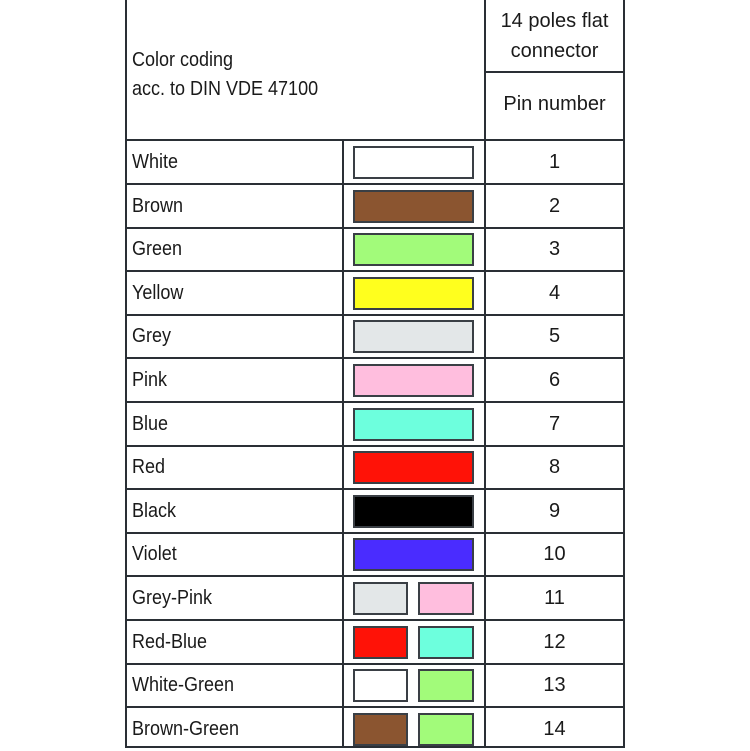  I want to click on table-row: White 1, so click(377, 163).